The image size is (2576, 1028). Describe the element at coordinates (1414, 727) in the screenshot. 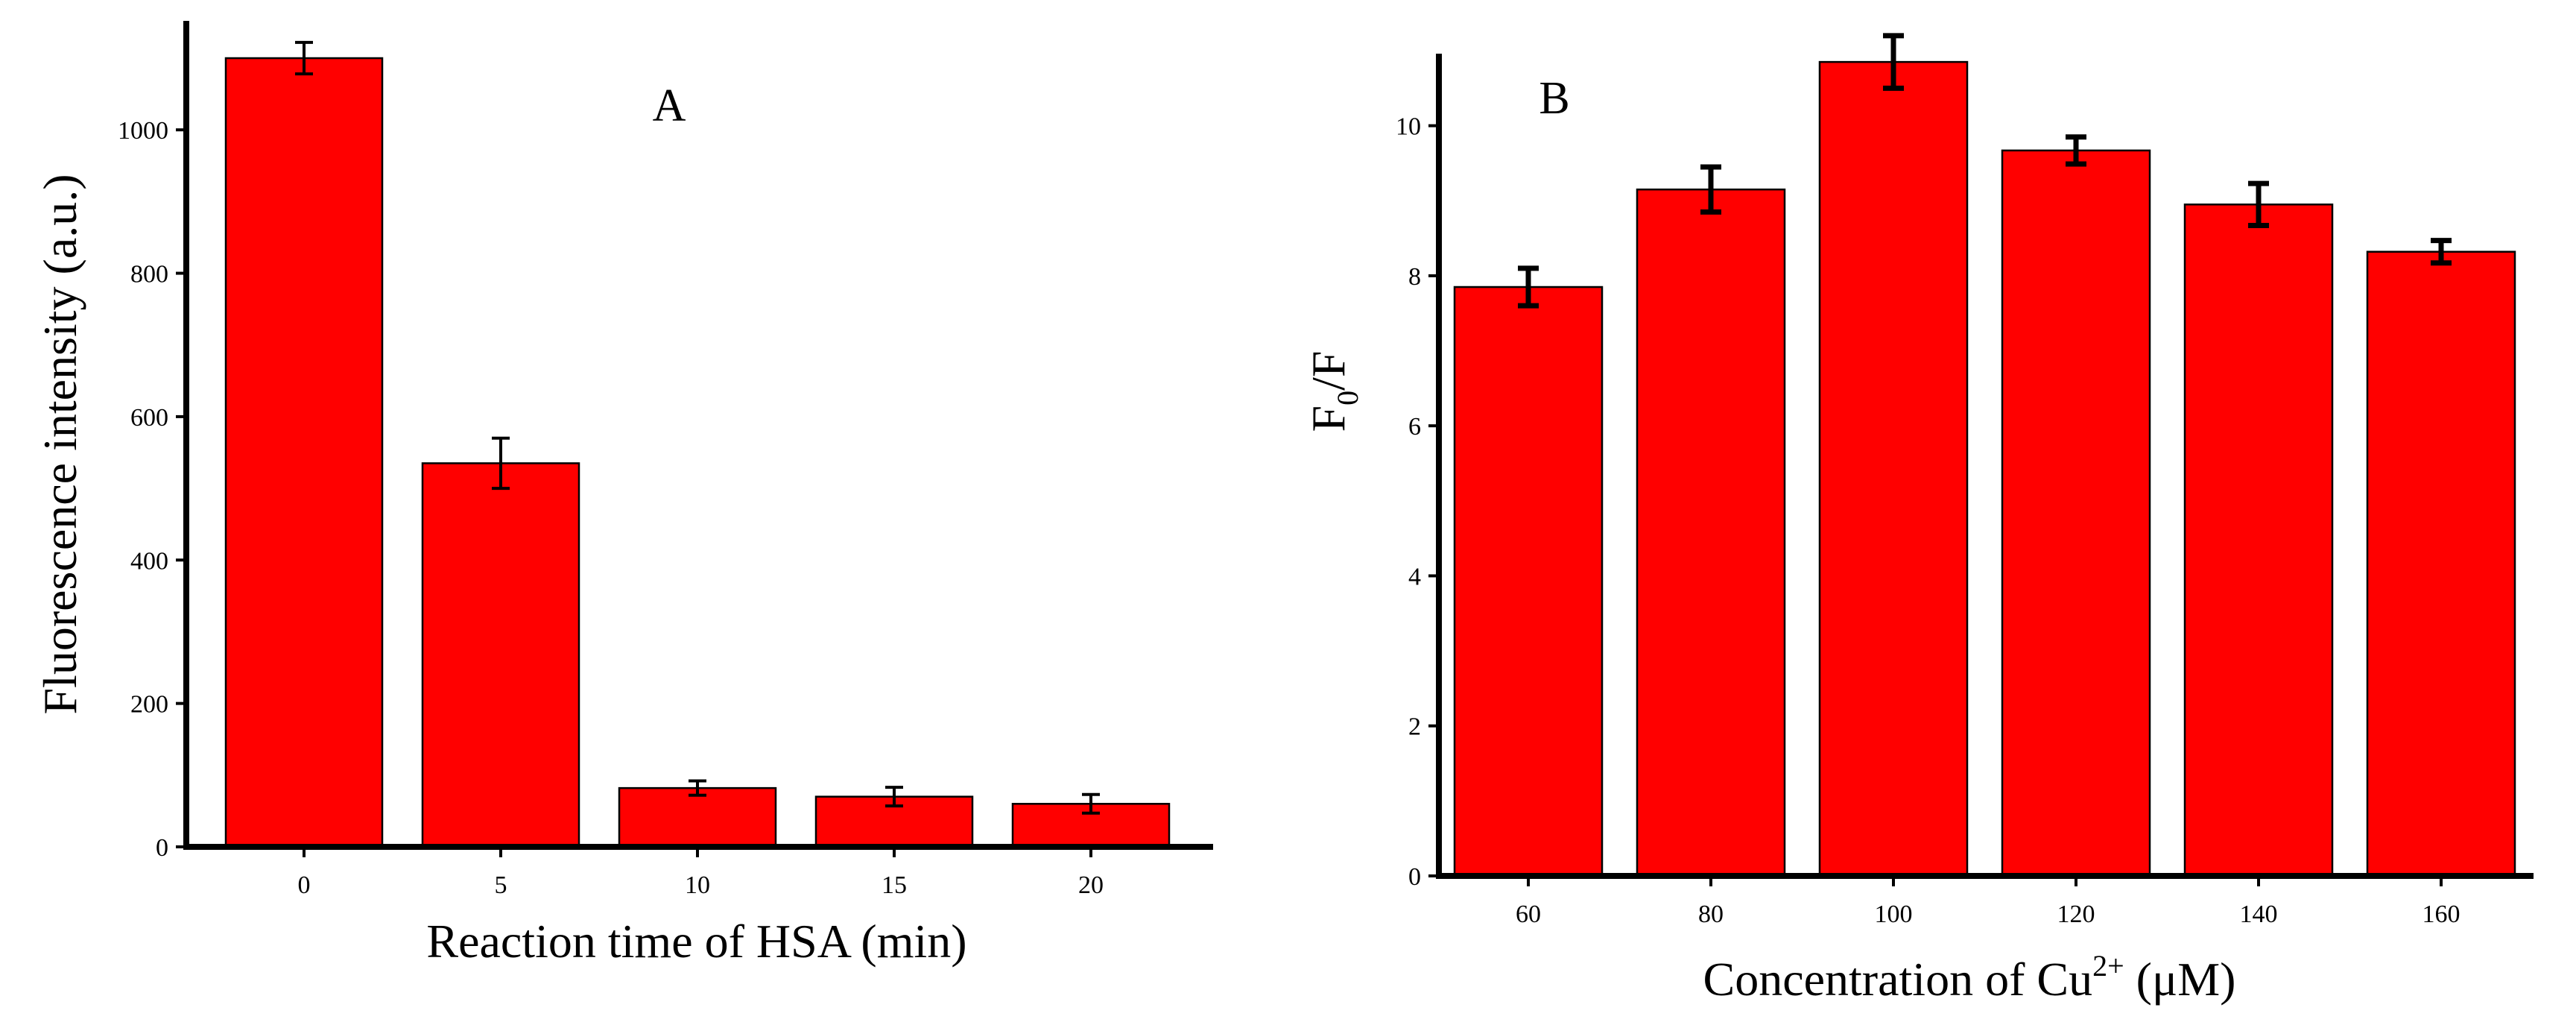

I see `chart-b-y-tick-label: 2` at that location.